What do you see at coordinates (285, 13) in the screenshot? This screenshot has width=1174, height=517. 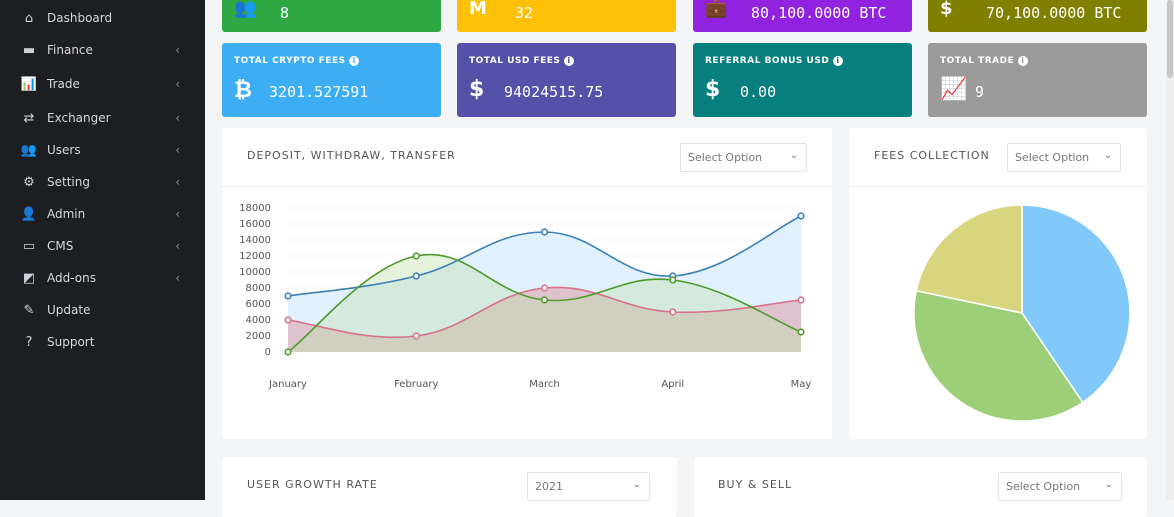 I see `card-value: 8` at bounding box center [285, 13].